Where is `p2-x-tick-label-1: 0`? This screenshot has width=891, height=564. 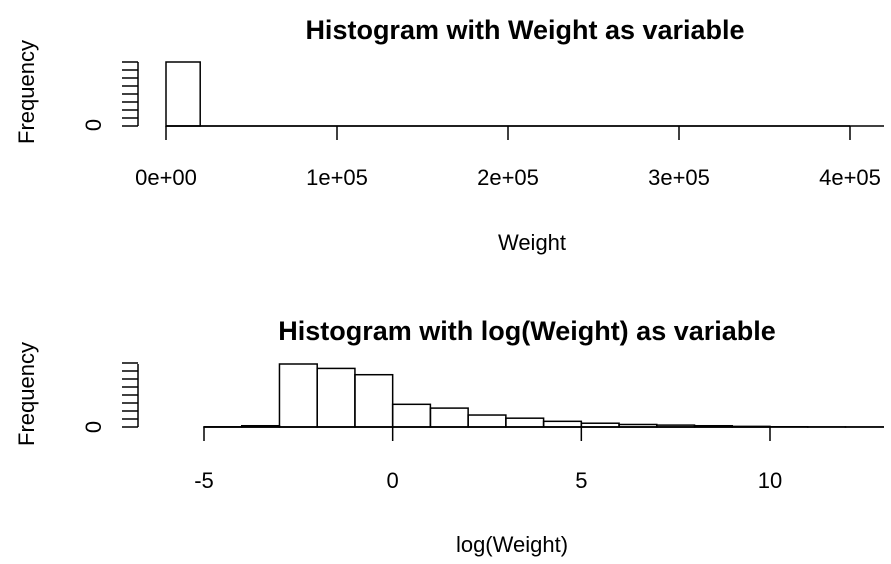
p2-x-tick-label-1: 0 is located at coordinates (393, 480).